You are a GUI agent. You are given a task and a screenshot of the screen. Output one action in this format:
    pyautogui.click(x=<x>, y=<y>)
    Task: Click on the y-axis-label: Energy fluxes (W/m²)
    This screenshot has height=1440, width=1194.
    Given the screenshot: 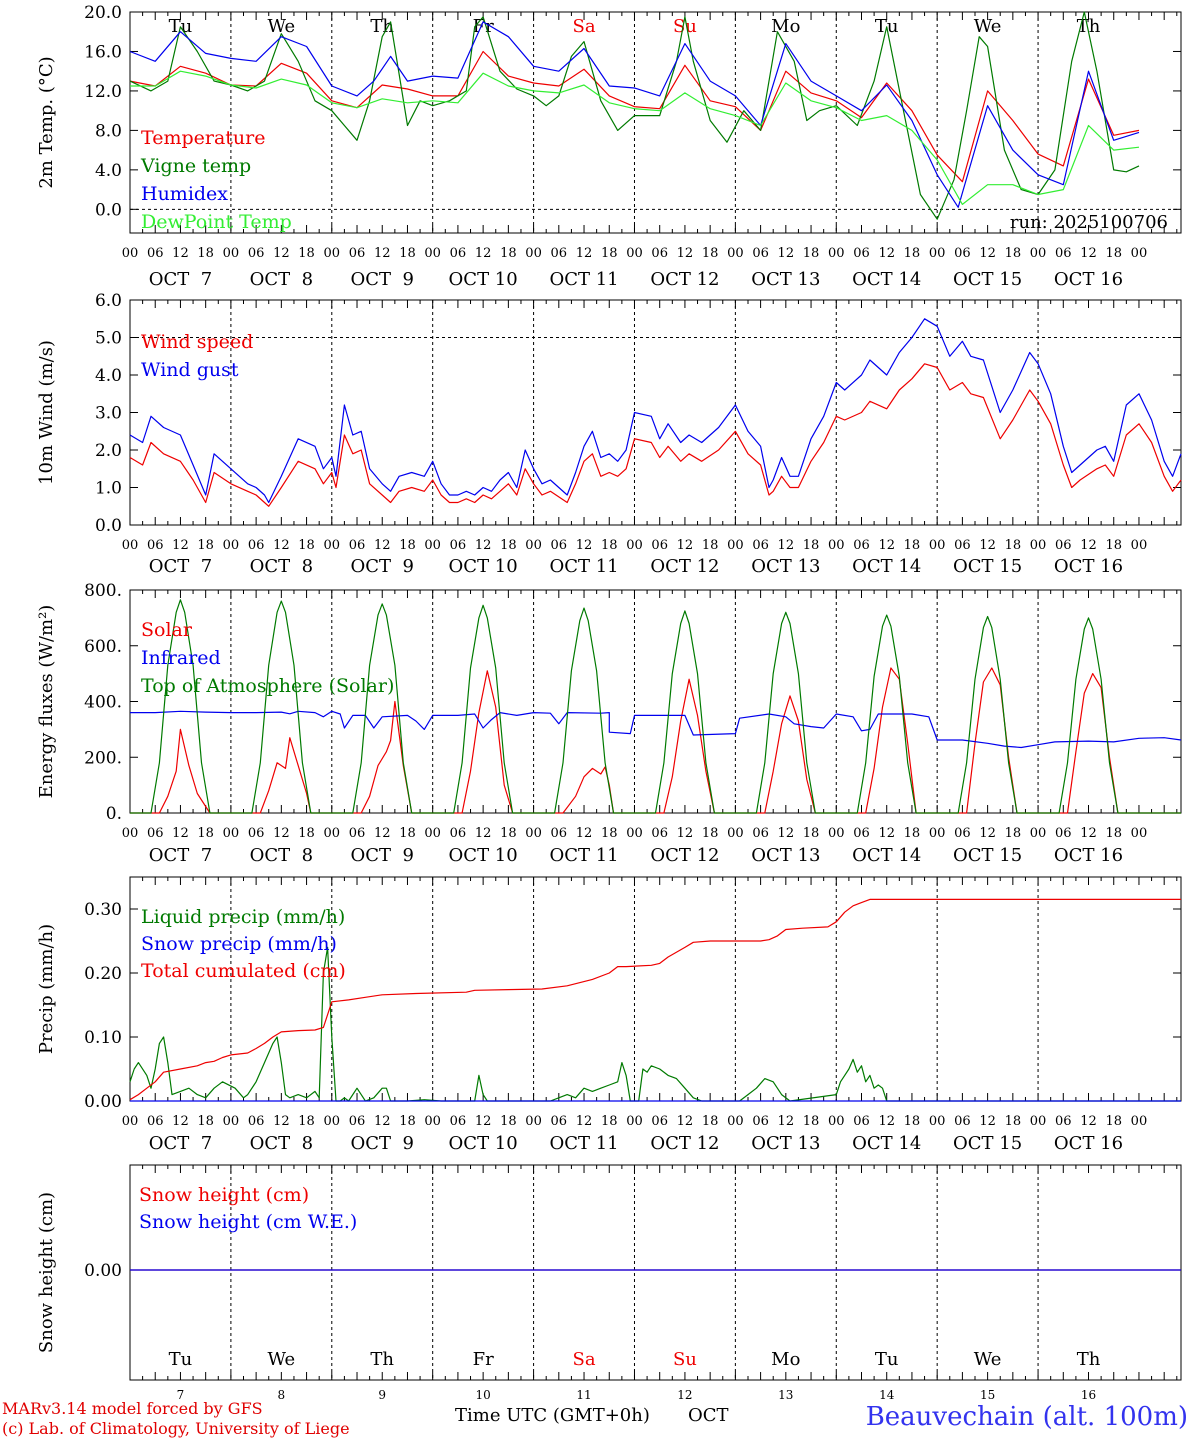 What is the action you would take?
    pyautogui.click(x=46, y=702)
    